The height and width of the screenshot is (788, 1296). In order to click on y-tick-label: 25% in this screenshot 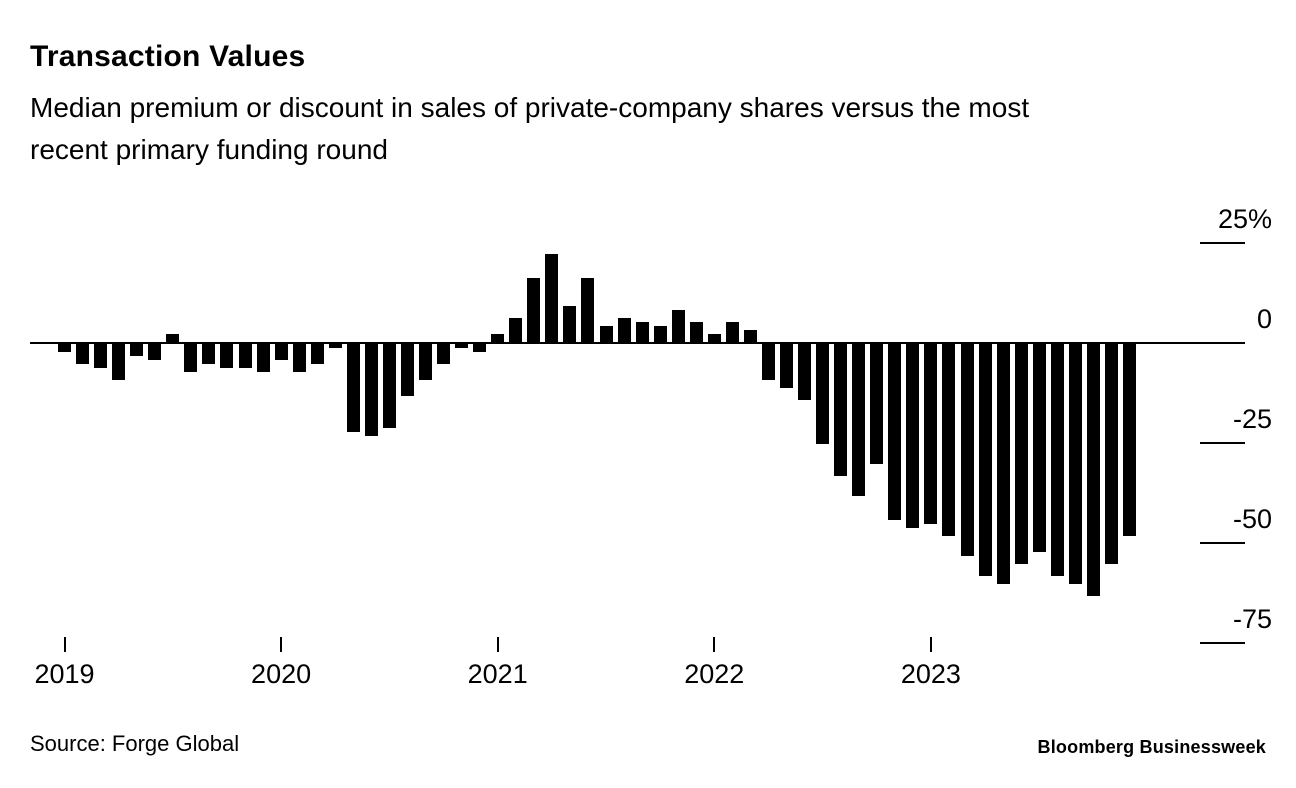, I will do `click(1244, 219)`.